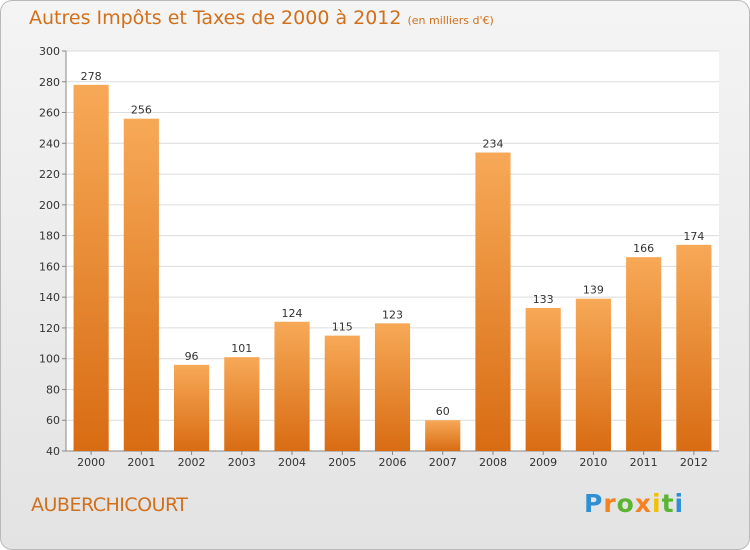 This screenshot has width=750, height=550. I want to click on x-tick-label: 2005, so click(342, 462).